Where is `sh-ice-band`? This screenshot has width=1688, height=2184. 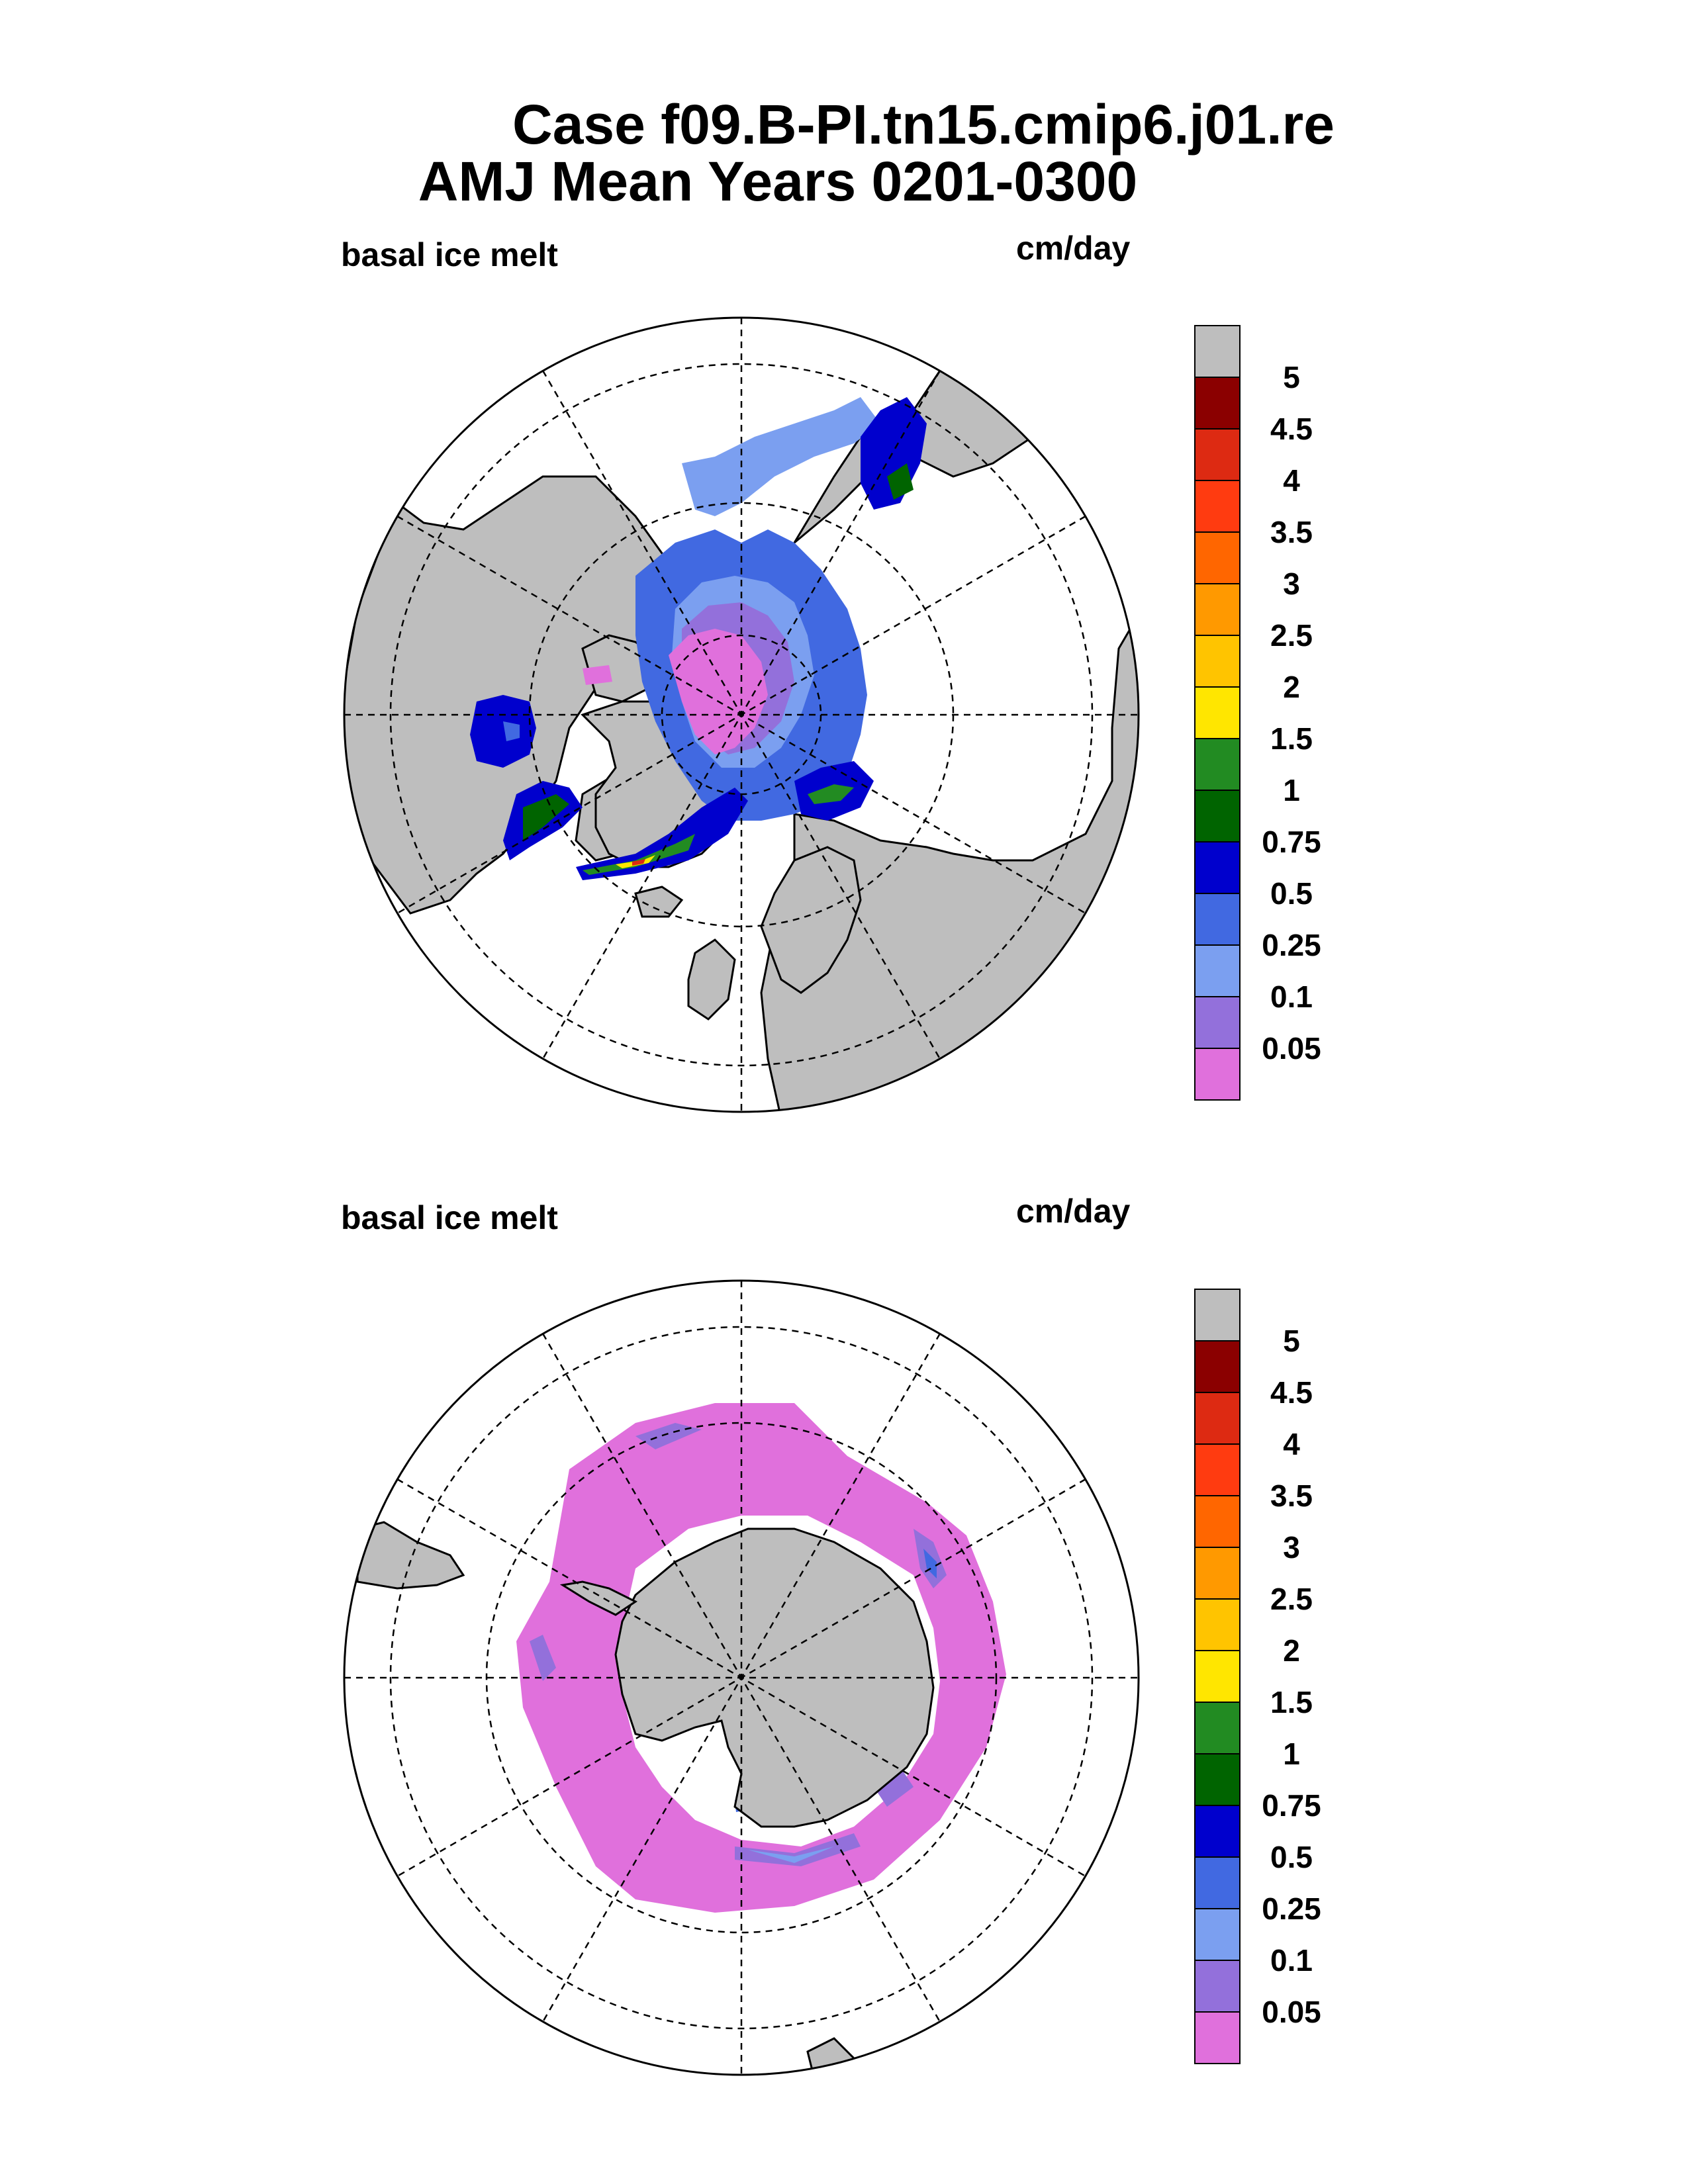
sh-ice-band is located at coordinates (761, 1658).